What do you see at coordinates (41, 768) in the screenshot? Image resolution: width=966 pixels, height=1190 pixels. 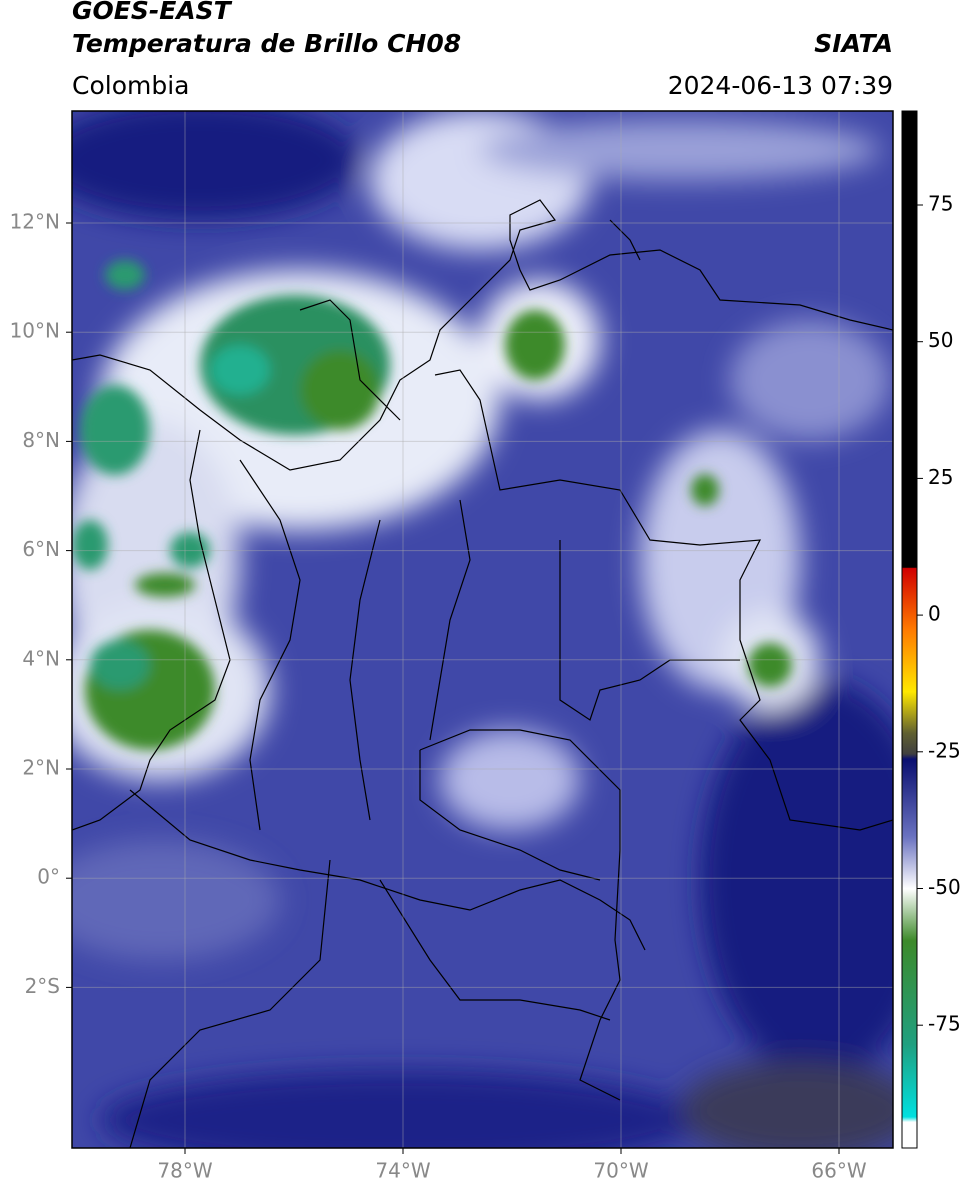 I see `lat-label: 2°N` at bounding box center [41, 768].